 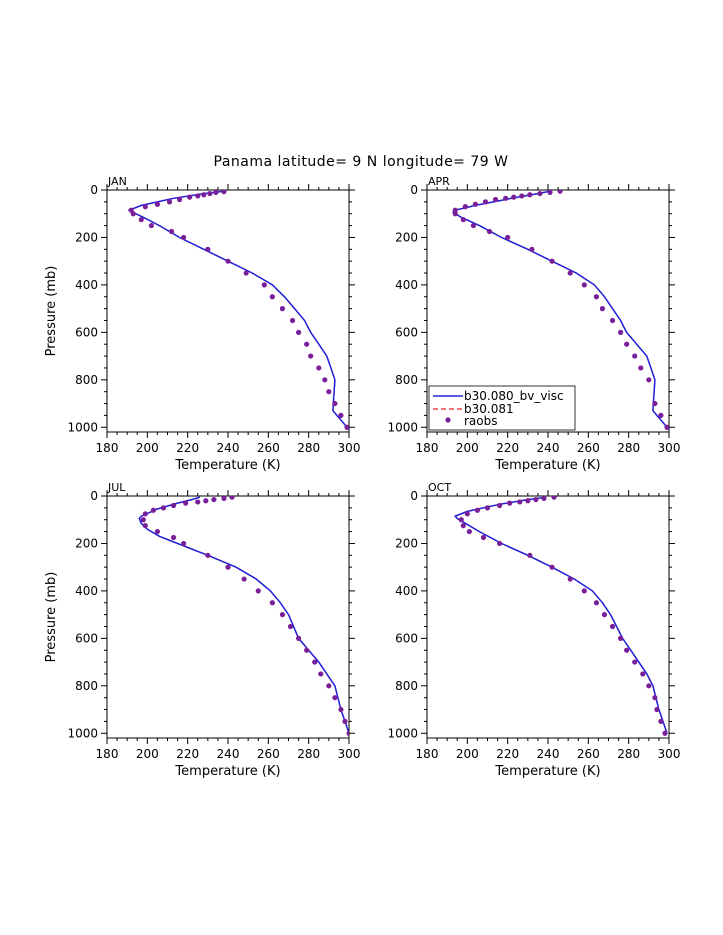 What do you see at coordinates (51, 617) in the screenshot?
I see `y-axis-title: Pressure (mb)` at bounding box center [51, 617].